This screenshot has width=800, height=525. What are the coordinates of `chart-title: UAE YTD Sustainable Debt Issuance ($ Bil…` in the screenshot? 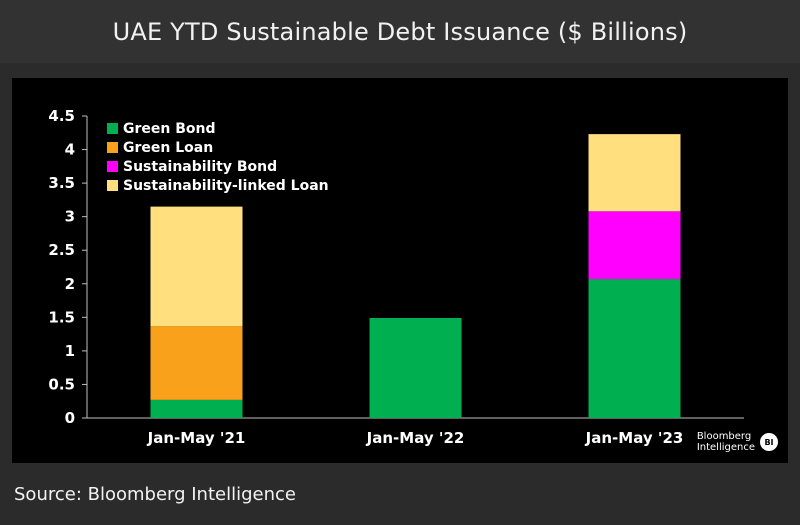 It's located at (400, 31).